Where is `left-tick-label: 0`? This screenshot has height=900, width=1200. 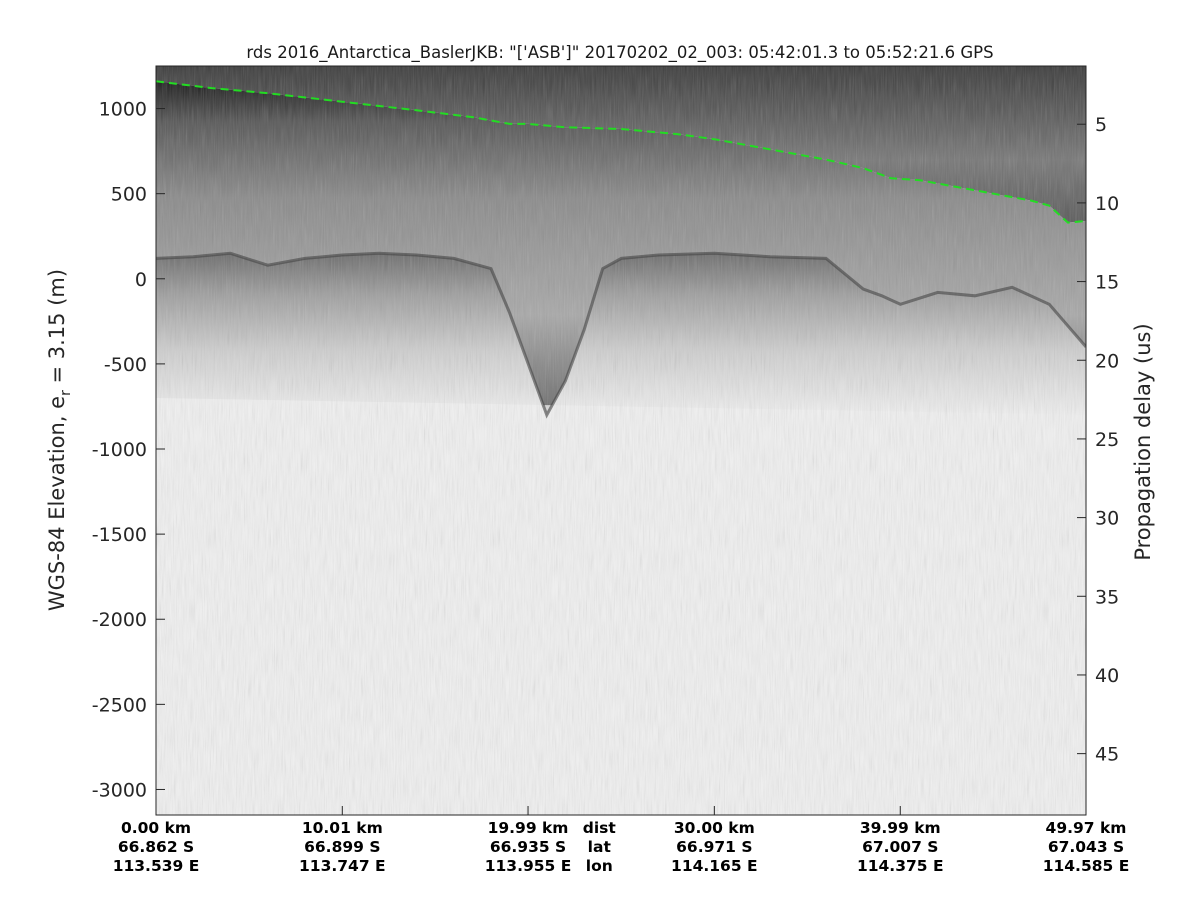 left-tick-label: 0 is located at coordinates (141, 280).